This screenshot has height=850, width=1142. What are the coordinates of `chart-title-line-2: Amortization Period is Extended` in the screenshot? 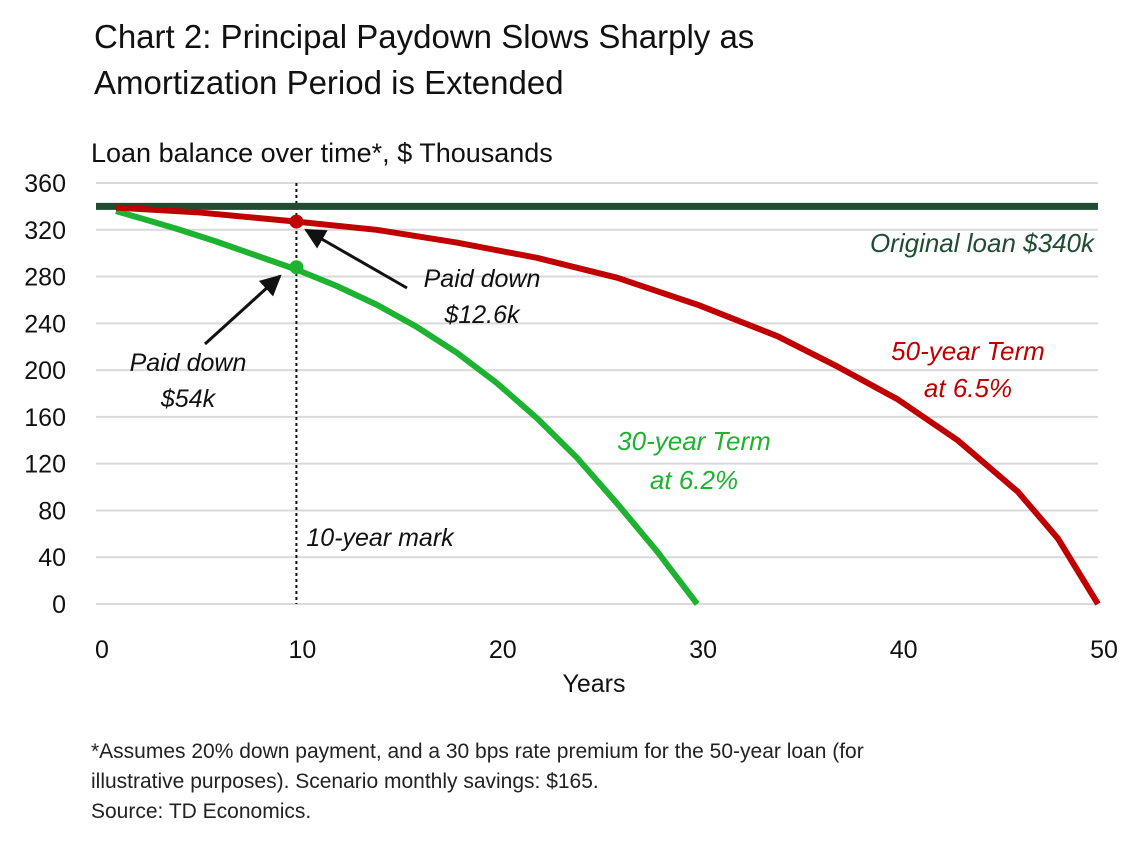 It's located at (329, 82).